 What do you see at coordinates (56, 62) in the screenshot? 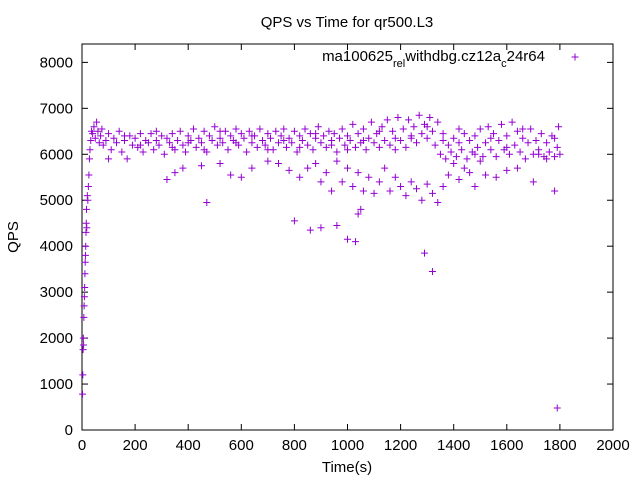
I see `y-tick-label: 8000` at bounding box center [56, 62].